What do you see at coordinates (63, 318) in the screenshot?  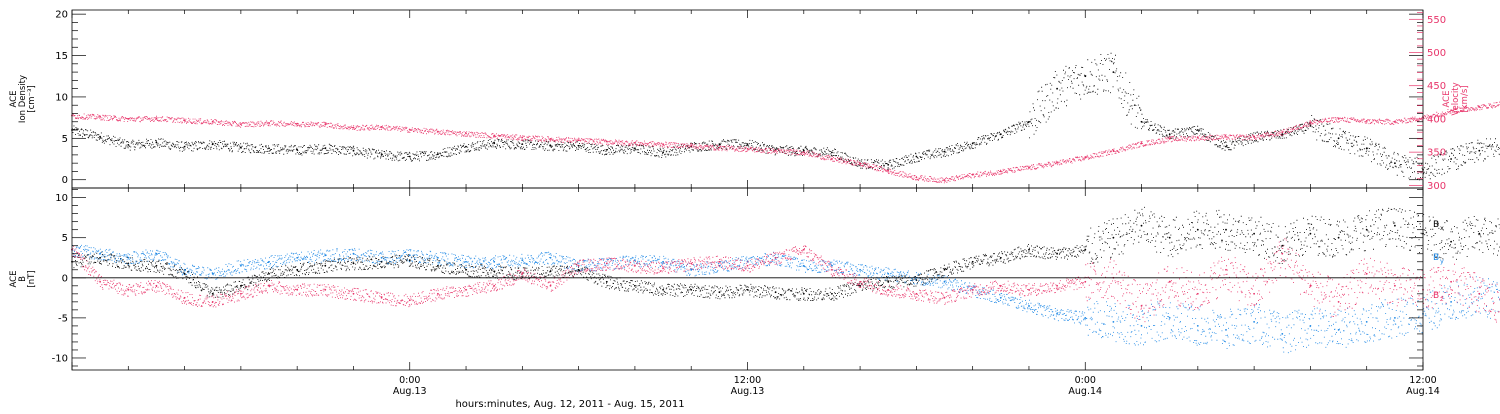 I see `bottom-y-tick-label: -5` at bounding box center [63, 318].